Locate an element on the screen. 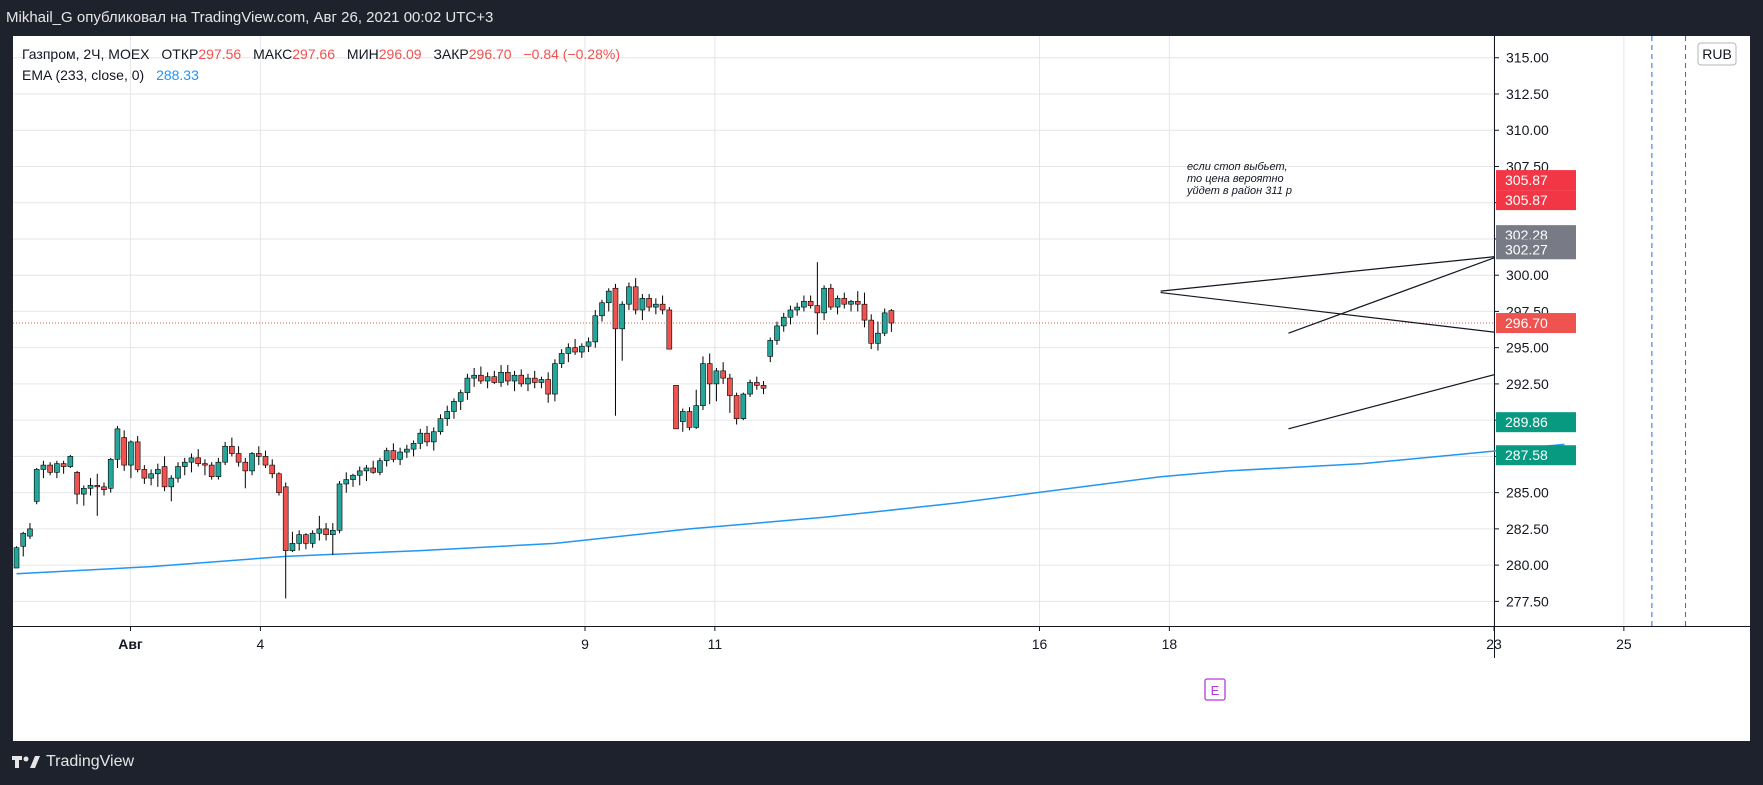  legend-open-label: ОТКР is located at coordinates (180, 54).